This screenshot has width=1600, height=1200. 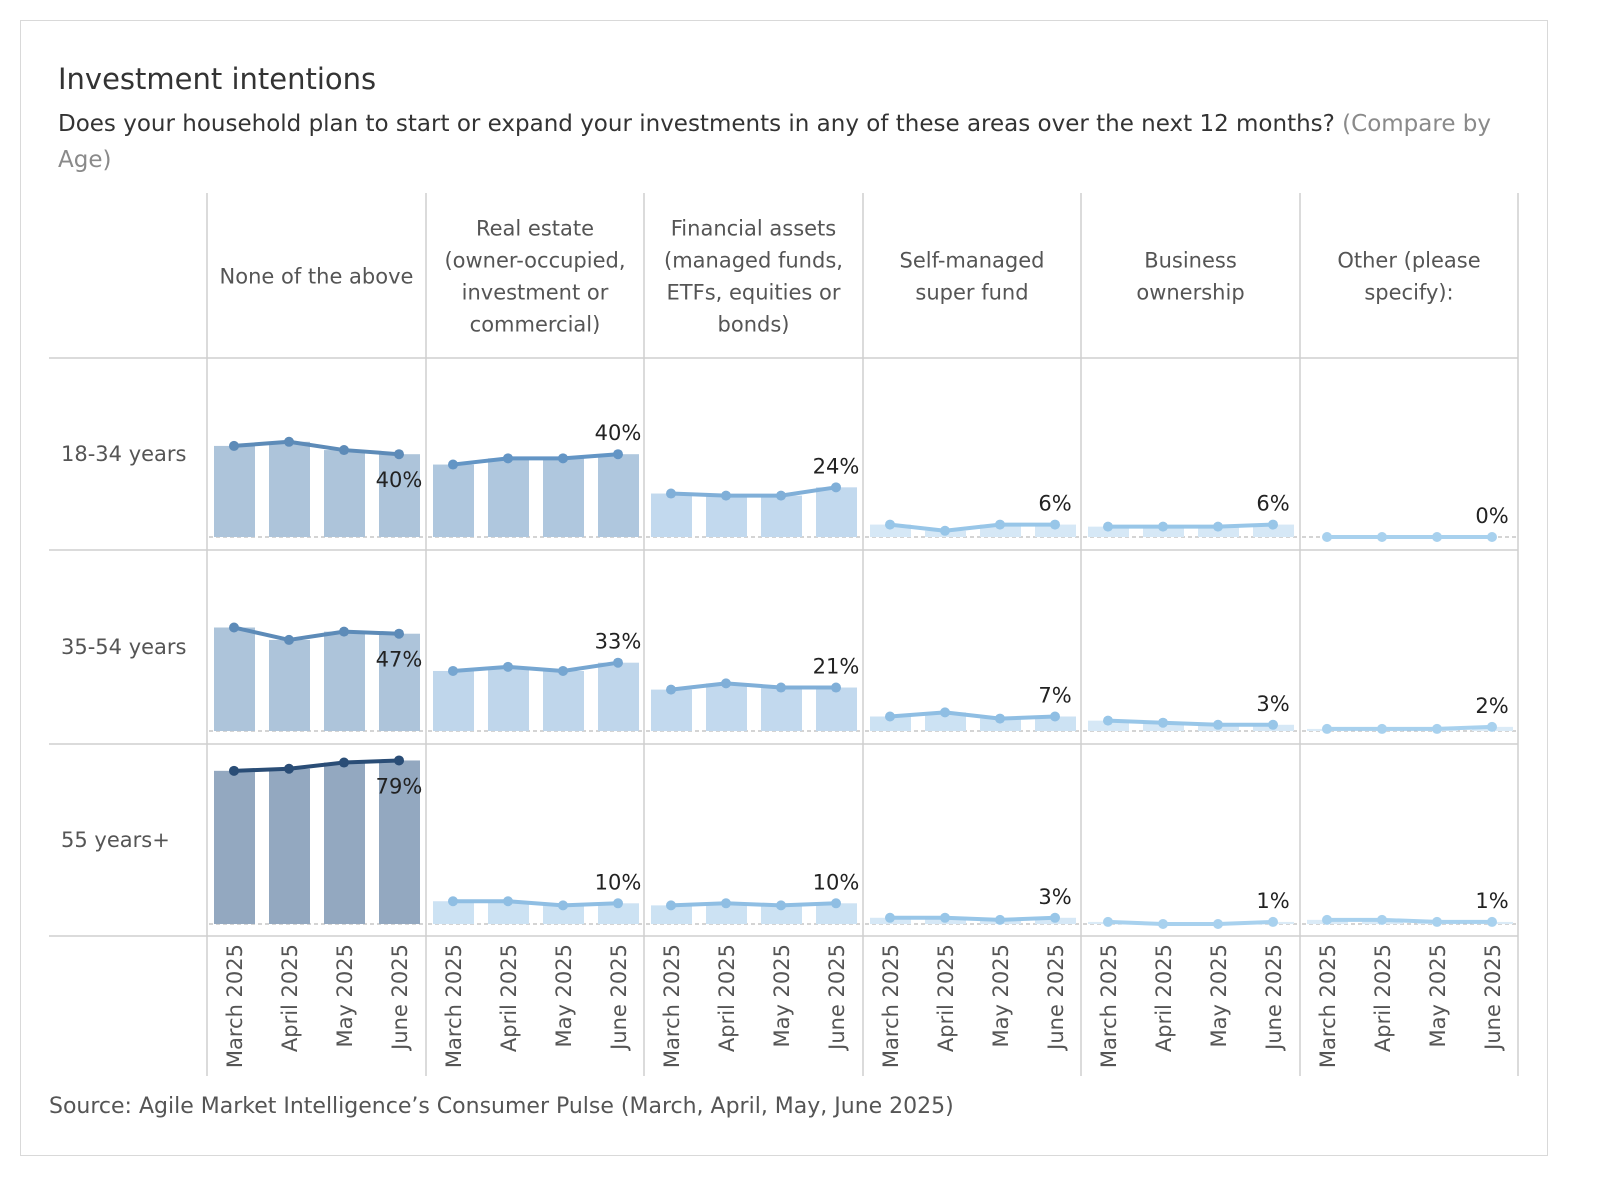 What do you see at coordinates (1055, 524) in the screenshot?
I see `point-18-34-years-self-managed-super-fund-june-2025` at bounding box center [1055, 524].